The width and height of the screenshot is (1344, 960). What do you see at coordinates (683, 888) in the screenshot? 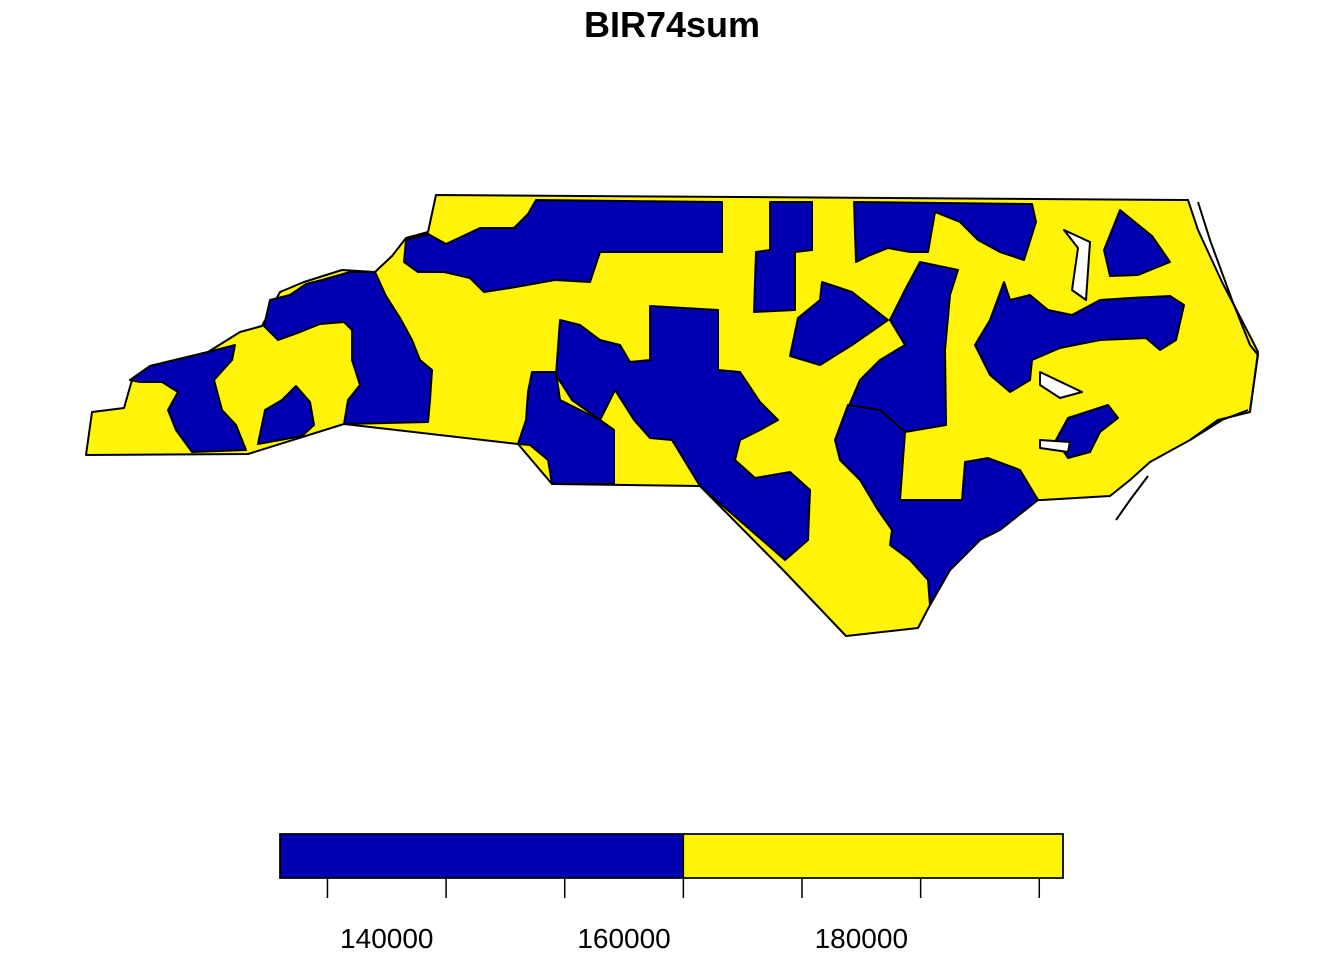
I see `legend-ticks` at bounding box center [683, 888].